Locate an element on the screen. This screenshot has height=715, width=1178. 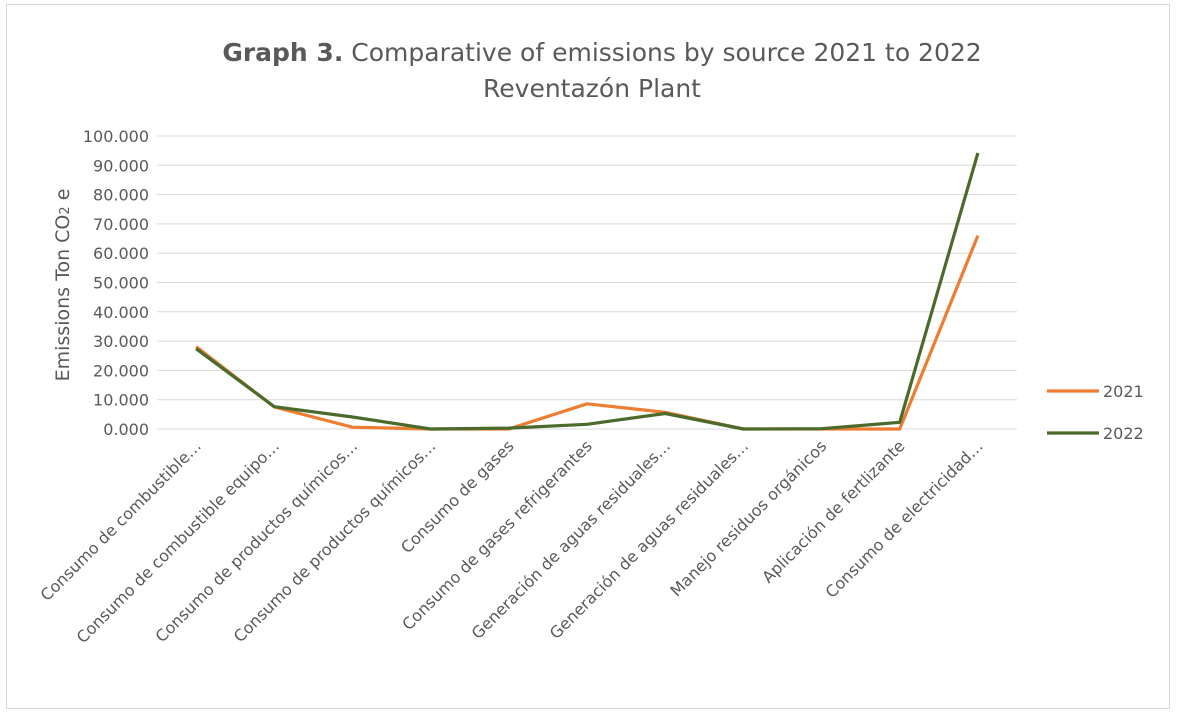
chart-title-line2: Reventazón Plant is located at coordinates (592, 88).